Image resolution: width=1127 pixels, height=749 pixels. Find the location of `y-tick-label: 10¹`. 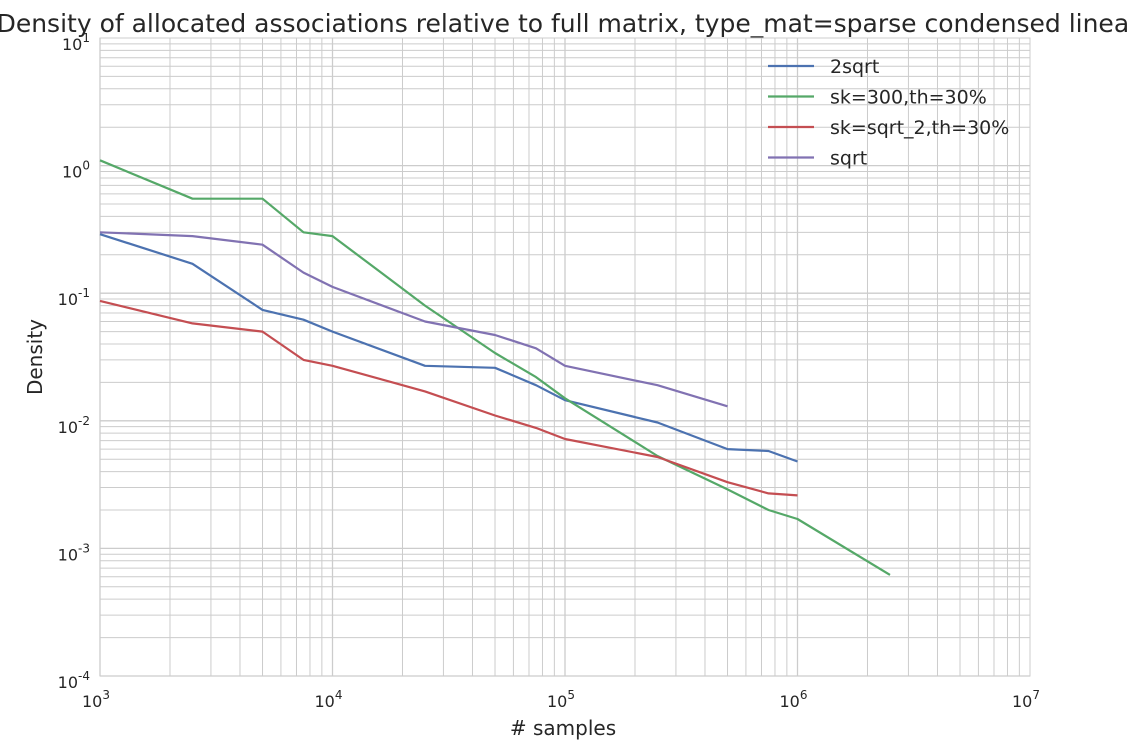

y-tick-label: 10¹ is located at coordinates (76, 42).